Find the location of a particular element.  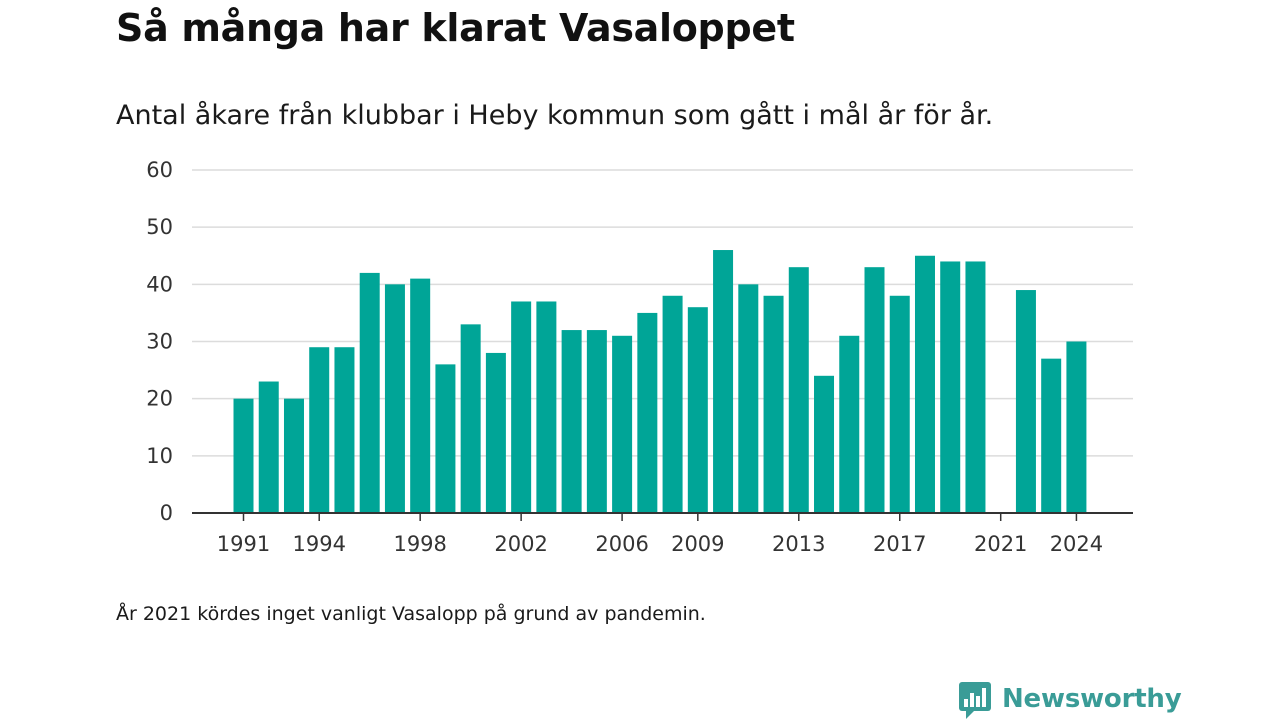

x-tick-label: 2006 is located at coordinates (621, 544).